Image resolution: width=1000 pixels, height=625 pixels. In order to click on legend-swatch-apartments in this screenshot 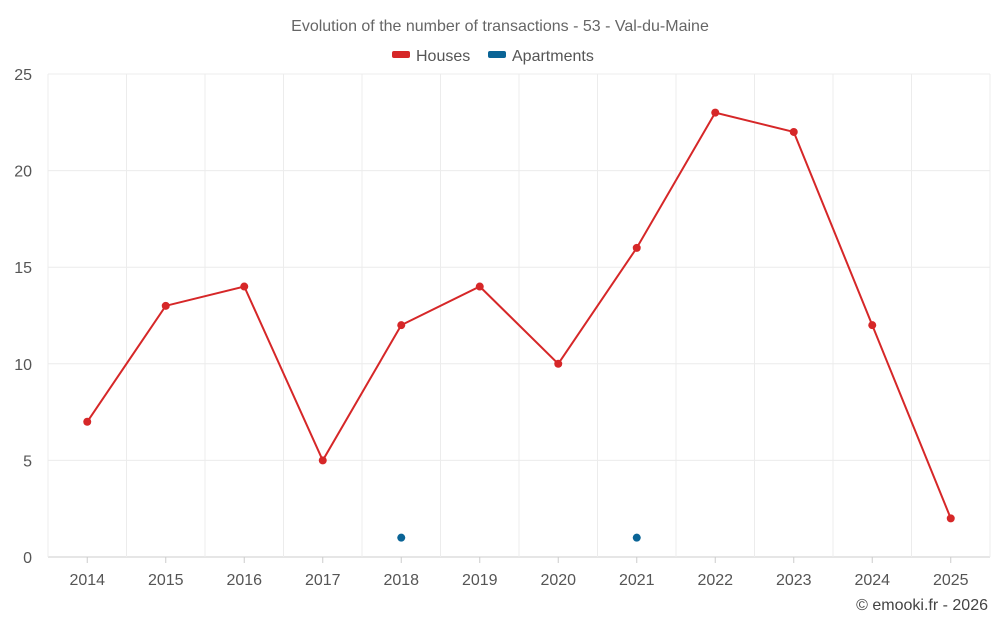, I will do `click(497, 54)`.